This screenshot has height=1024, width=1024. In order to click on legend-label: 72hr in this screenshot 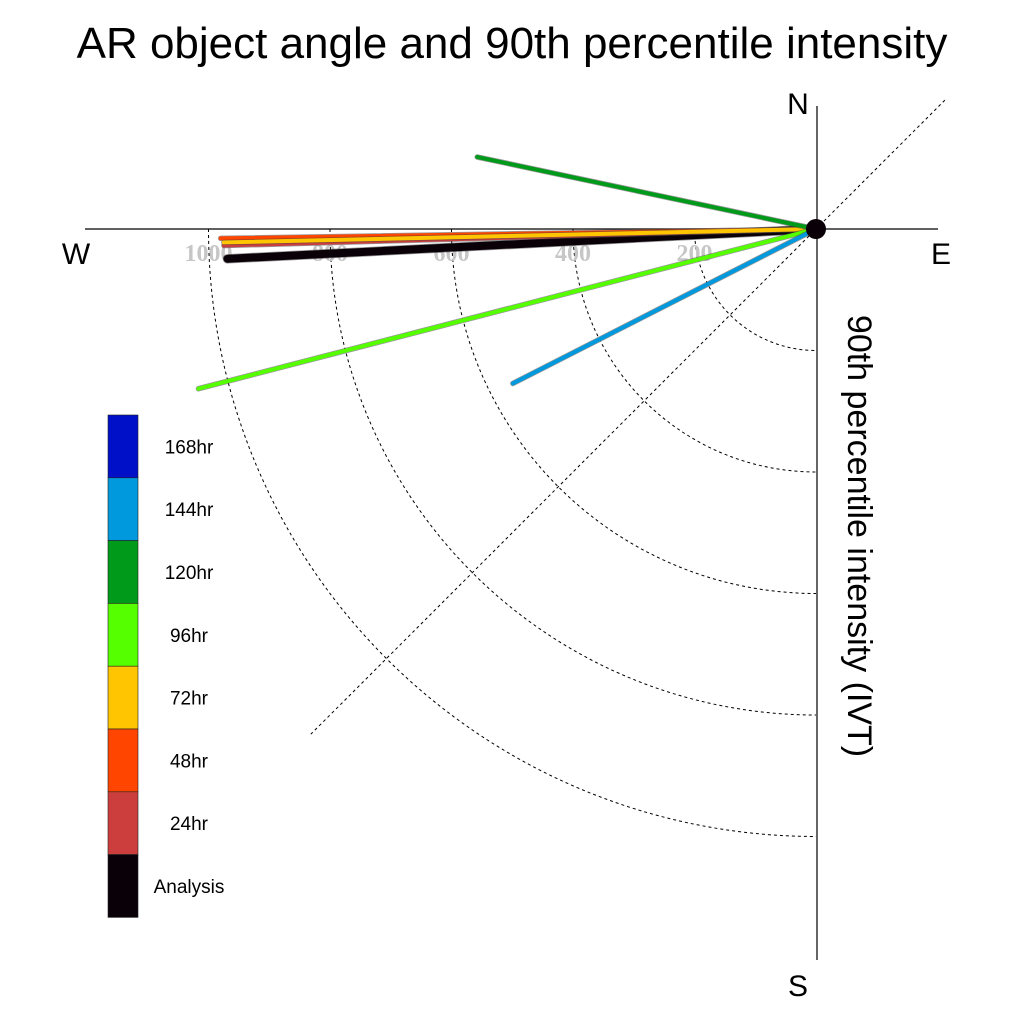, I will do `click(189, 699)`.